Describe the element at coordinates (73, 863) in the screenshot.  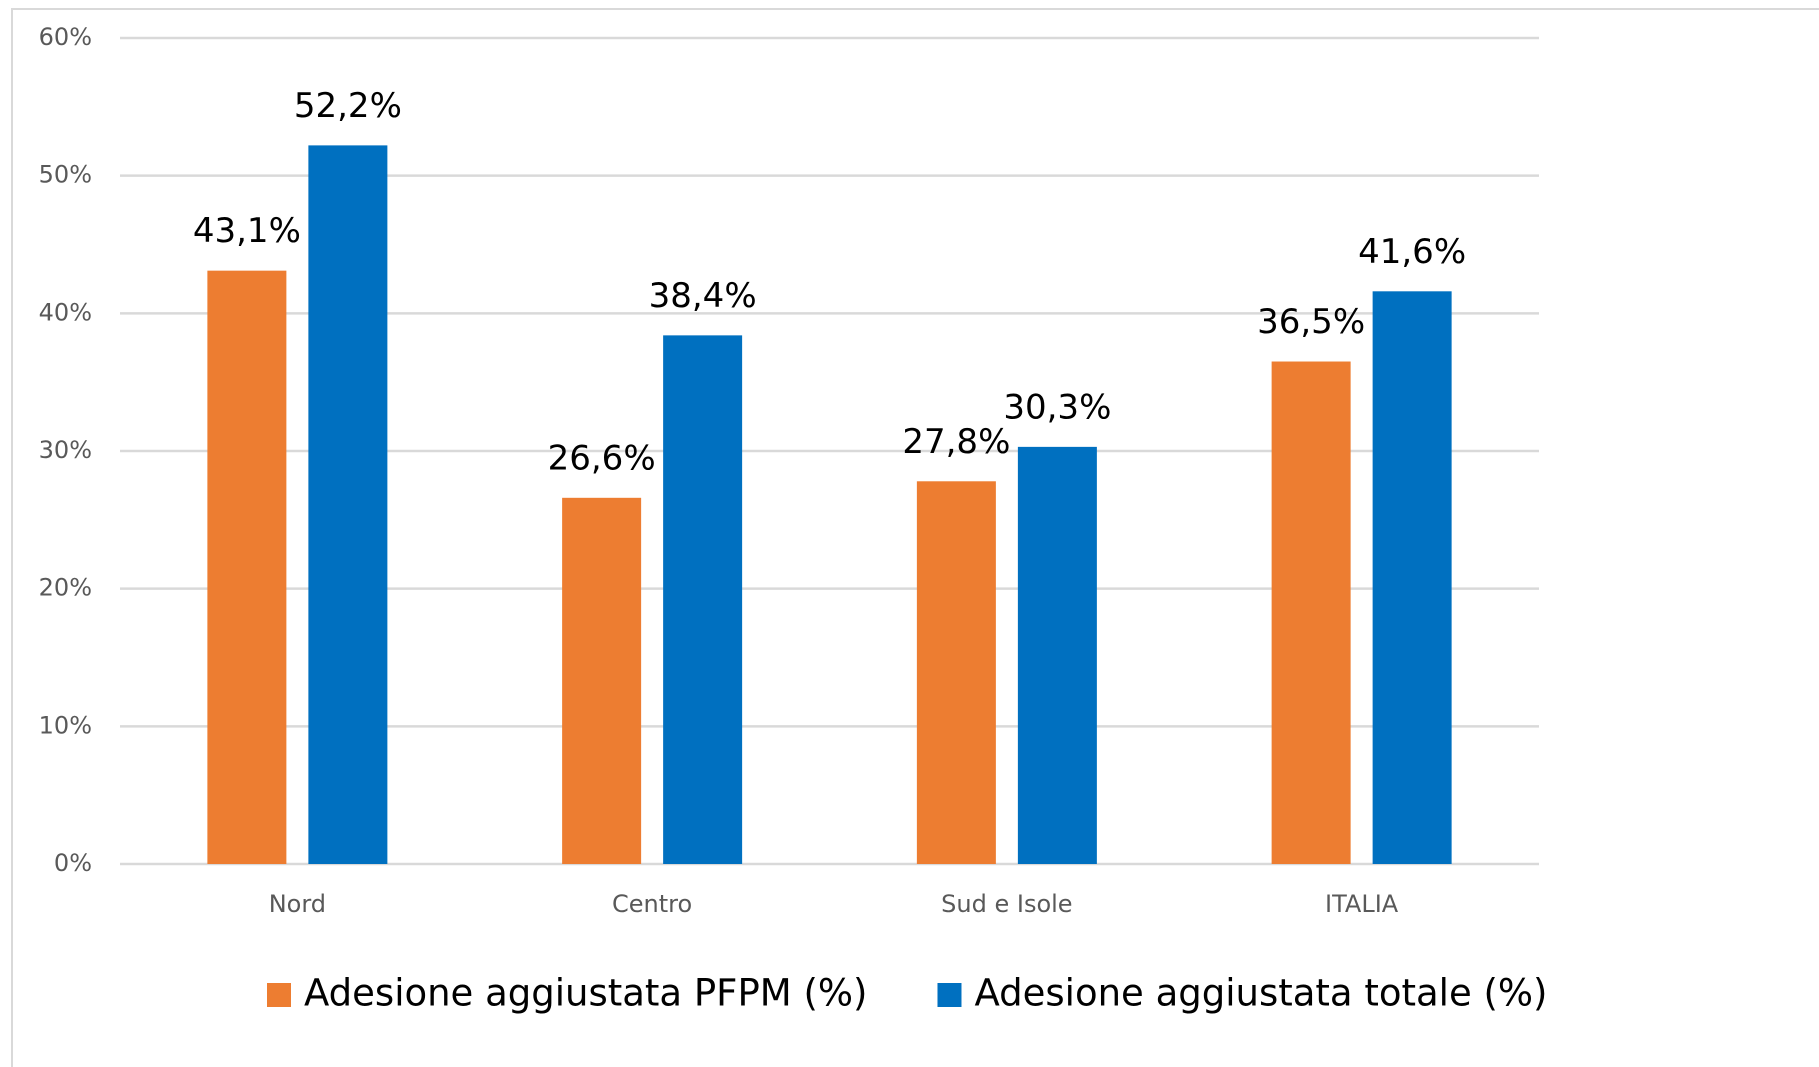
I see `y-tick-label: 0%` at that location.